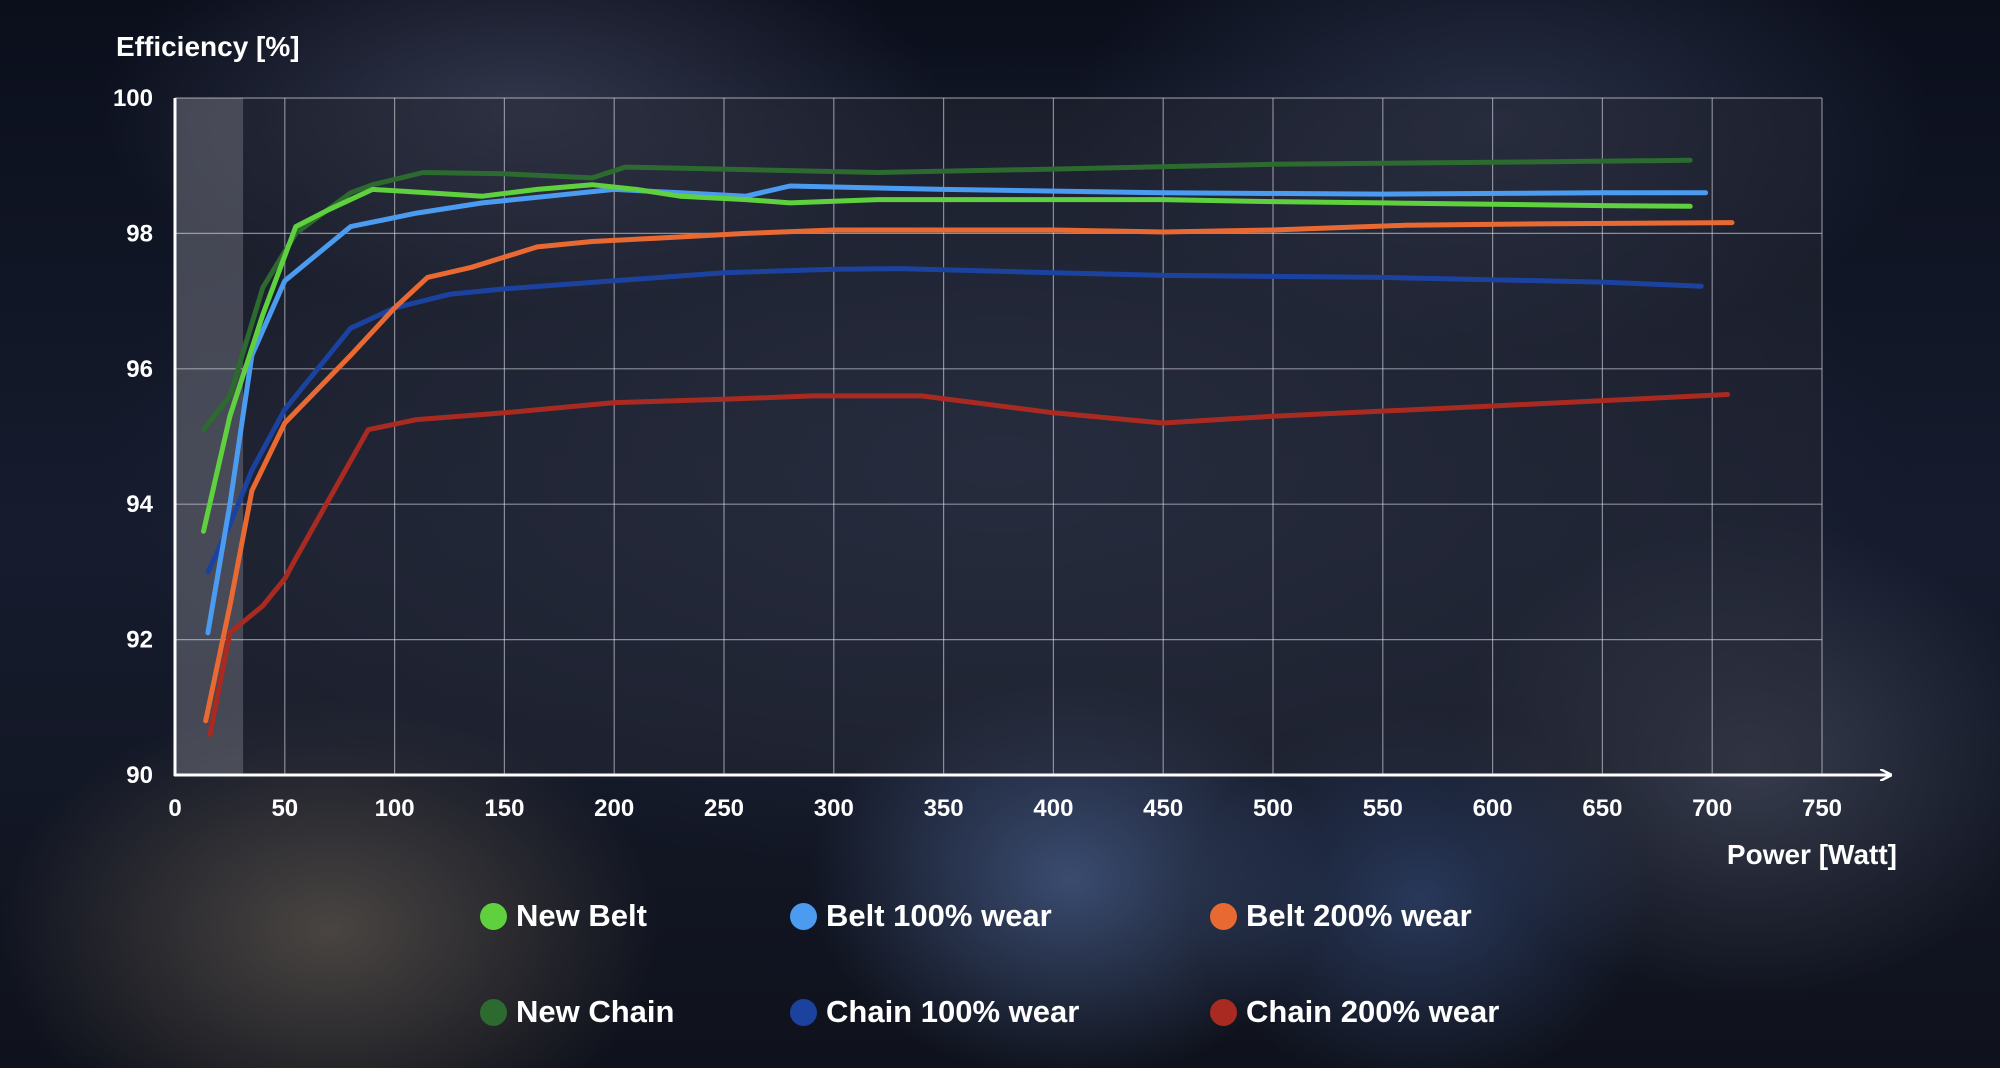  What do you see at coordinates (208, 46) in the screenshot?
I see `y-axis-label: Efficiency [%]` at bounding box center [208, 46].